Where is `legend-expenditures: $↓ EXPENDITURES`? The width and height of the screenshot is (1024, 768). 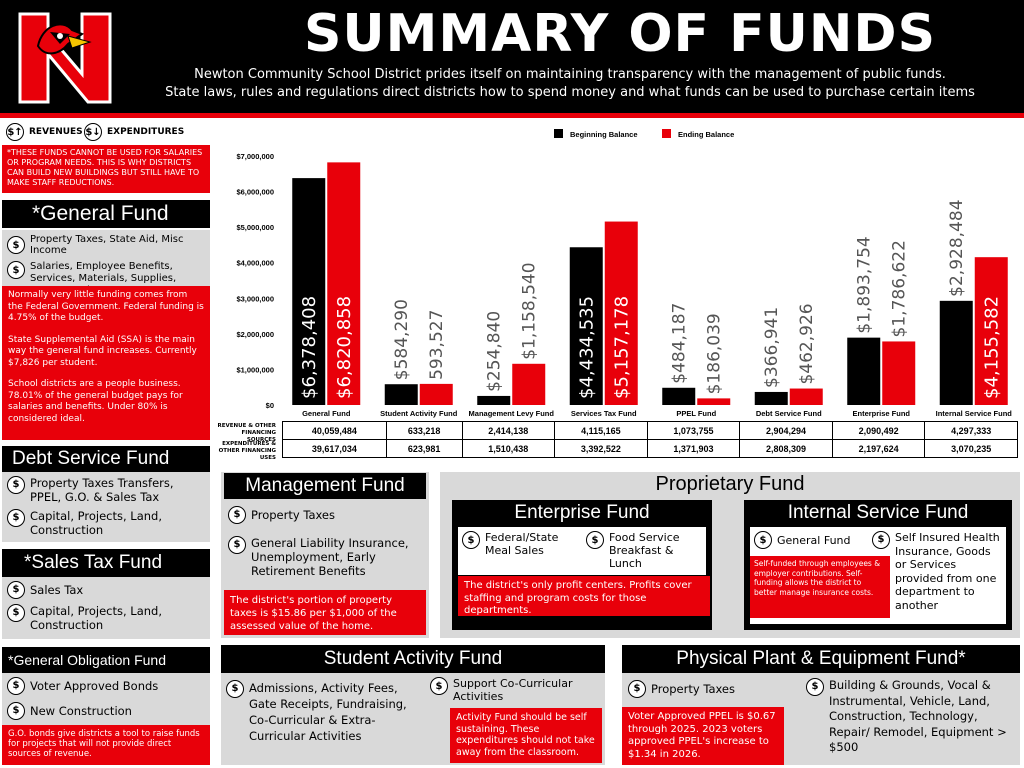 legend-expenditures: $↓ EXPENDITURES is located at coordinates (134, 132).